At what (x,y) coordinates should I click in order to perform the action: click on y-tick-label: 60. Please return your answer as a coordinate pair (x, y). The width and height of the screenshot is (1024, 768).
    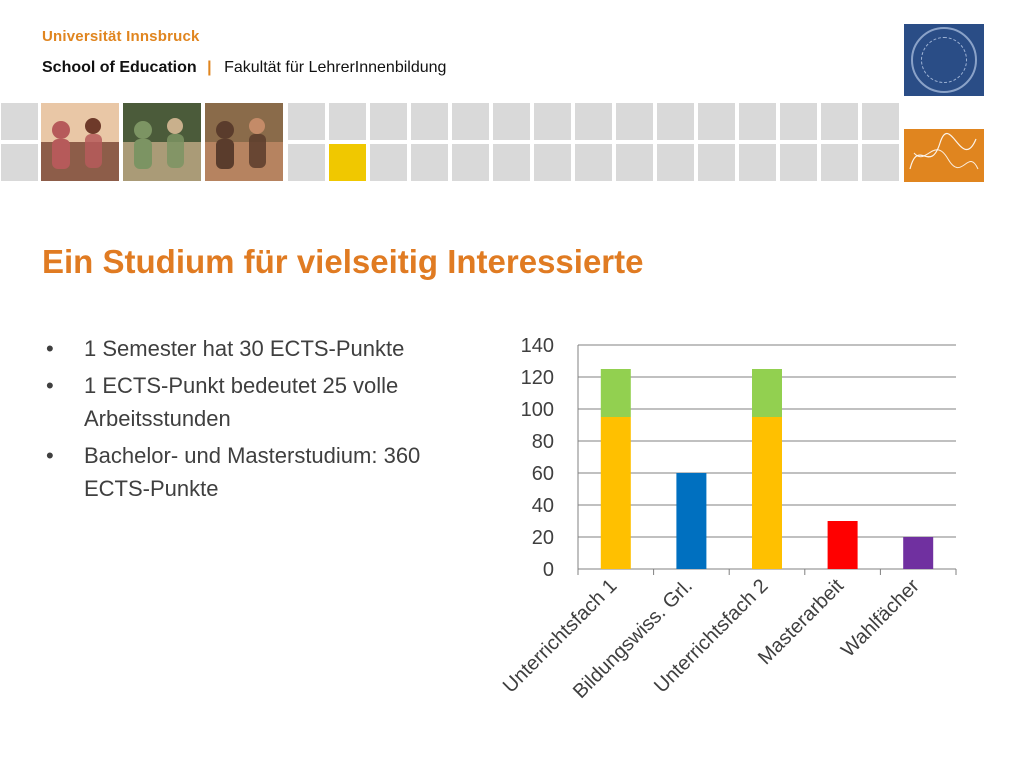
    Looking at the image, I should click on (543, 474).